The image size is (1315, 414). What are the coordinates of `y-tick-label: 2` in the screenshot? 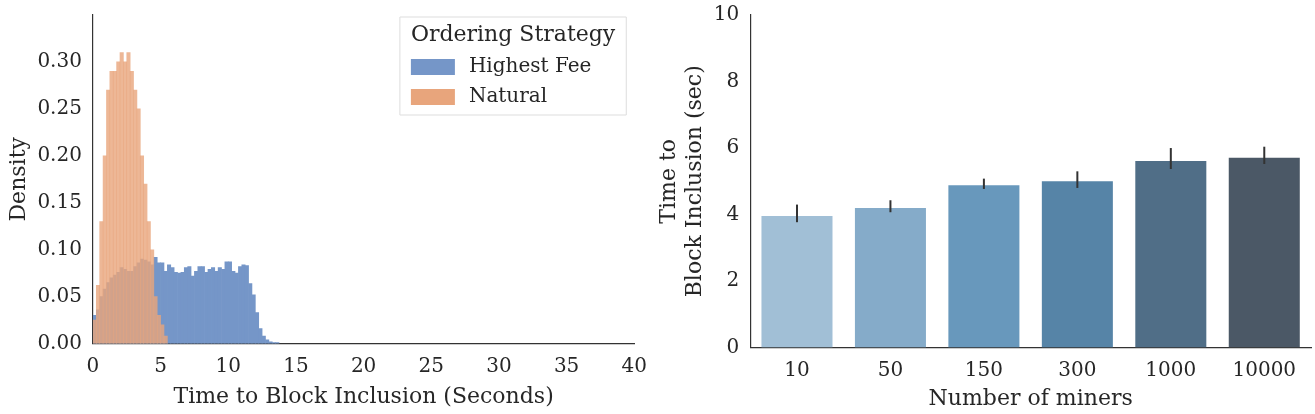 It's located at (733, 279).